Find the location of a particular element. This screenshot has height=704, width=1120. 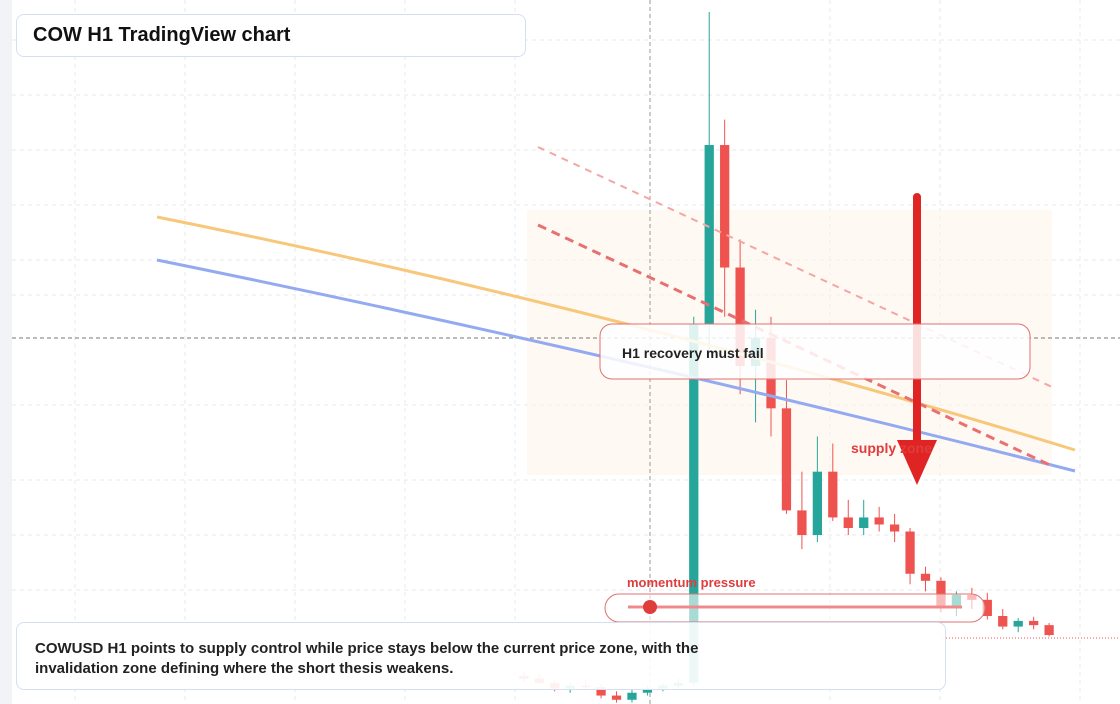

arrow-head is located at coordinates (917, 462).